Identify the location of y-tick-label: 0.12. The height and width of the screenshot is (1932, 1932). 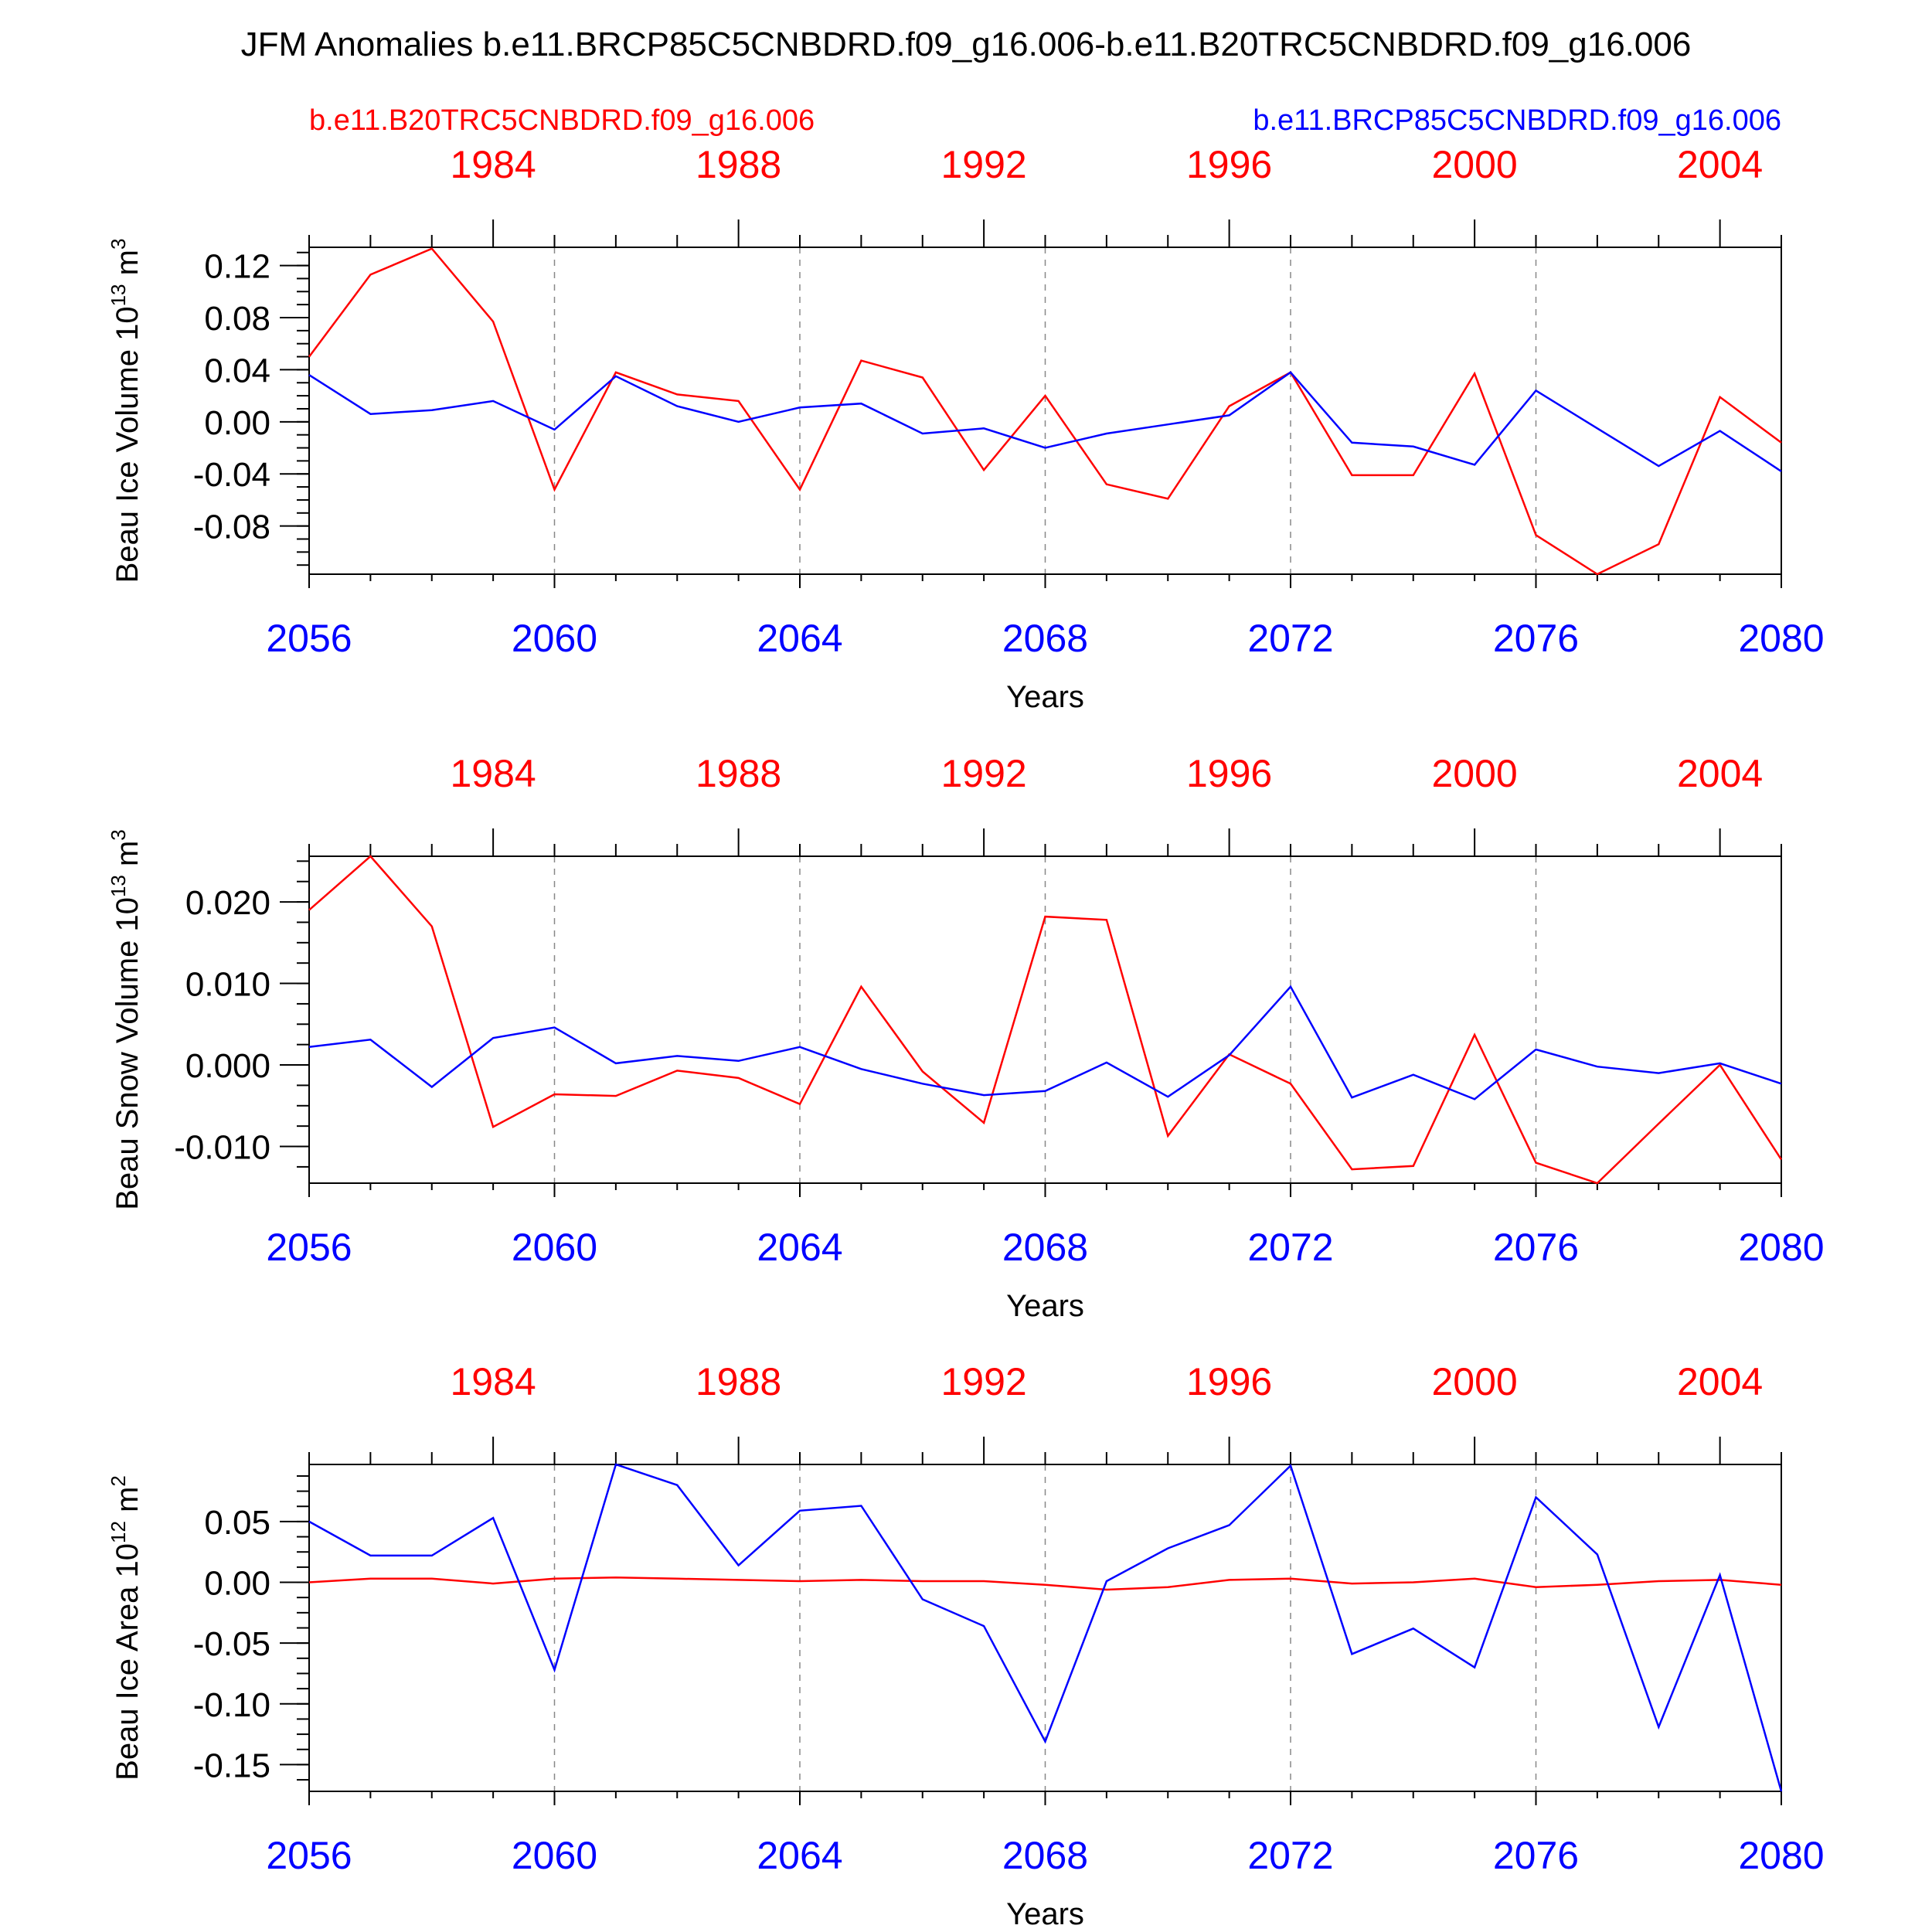
(237, 267).